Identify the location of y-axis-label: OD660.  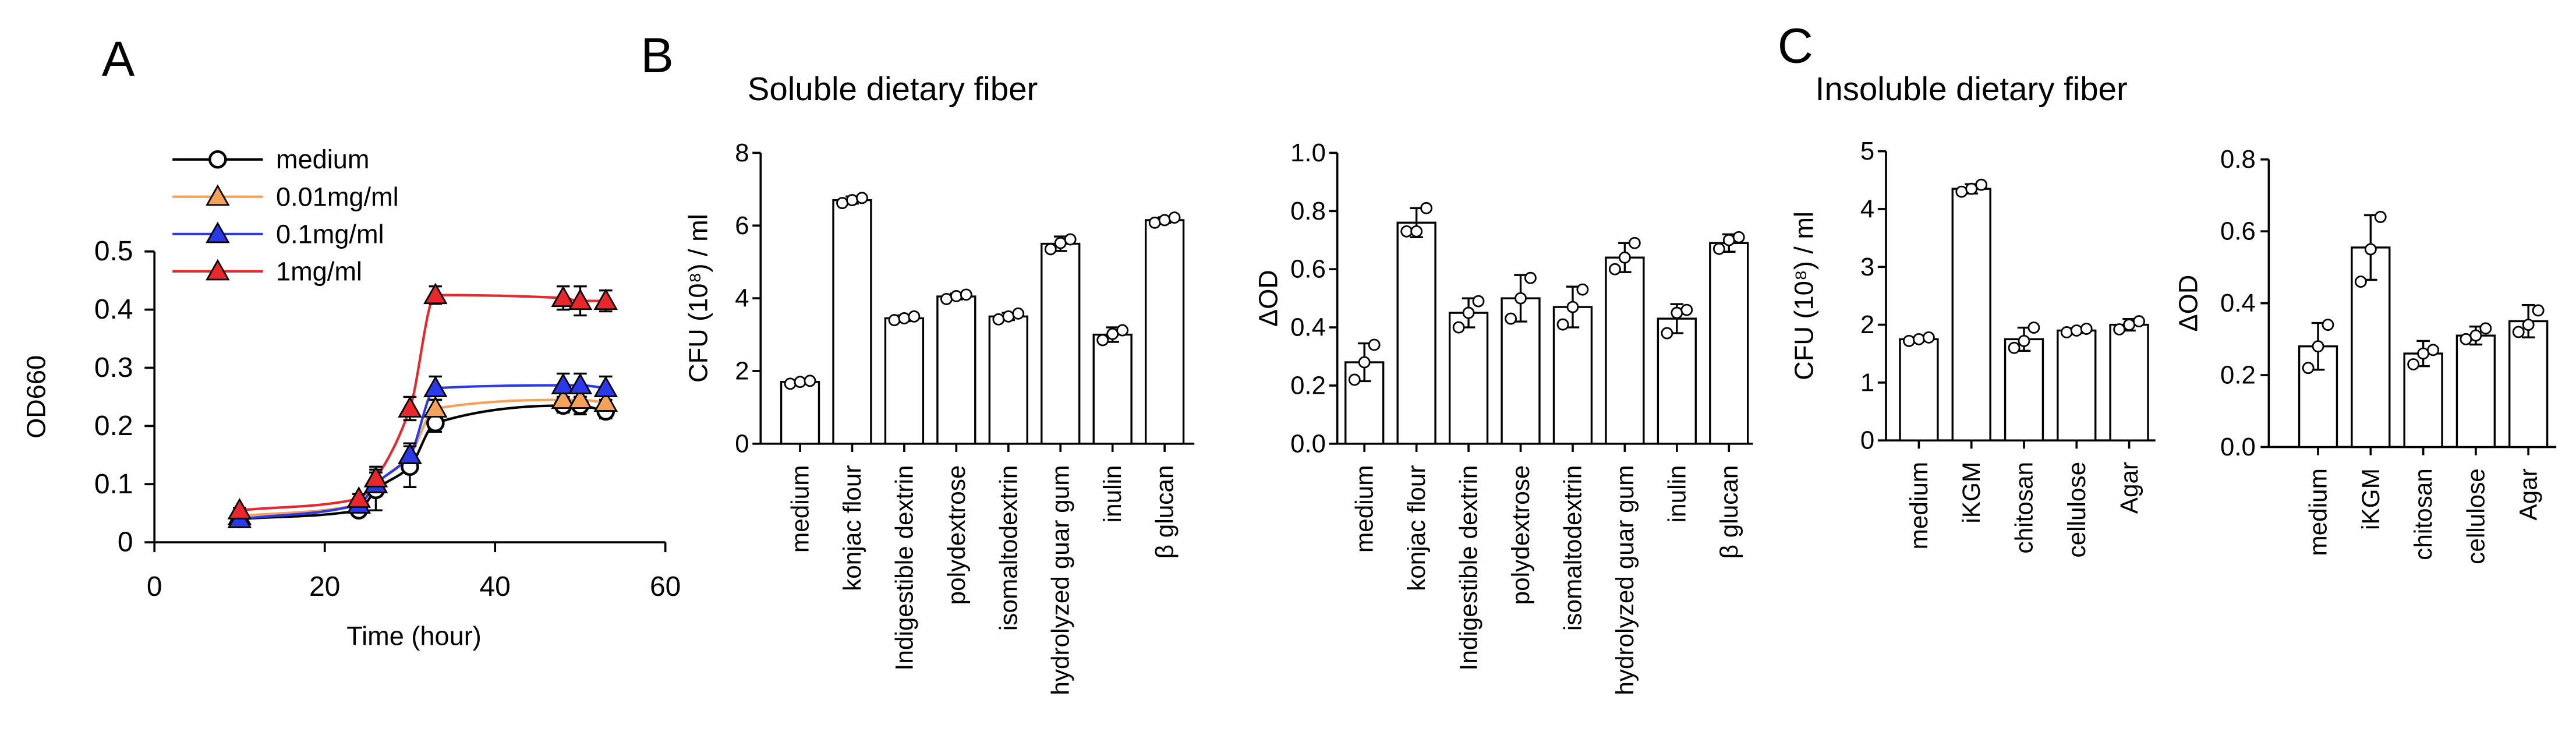
(36, 397).